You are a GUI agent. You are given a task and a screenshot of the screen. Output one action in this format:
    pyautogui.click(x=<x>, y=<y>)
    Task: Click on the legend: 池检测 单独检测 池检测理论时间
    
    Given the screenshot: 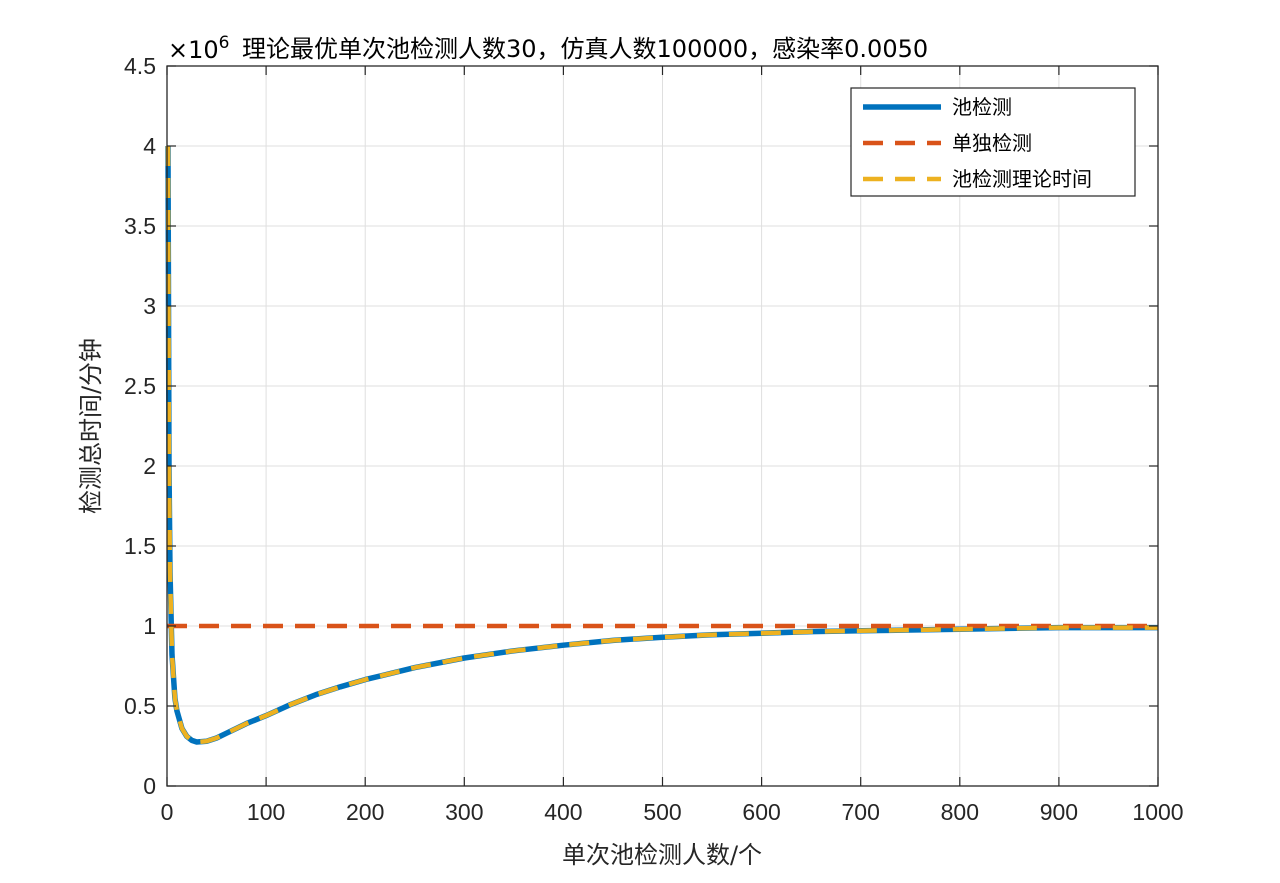 What is the action you would take?
    pyautogui.click(x=993, y=142)
    